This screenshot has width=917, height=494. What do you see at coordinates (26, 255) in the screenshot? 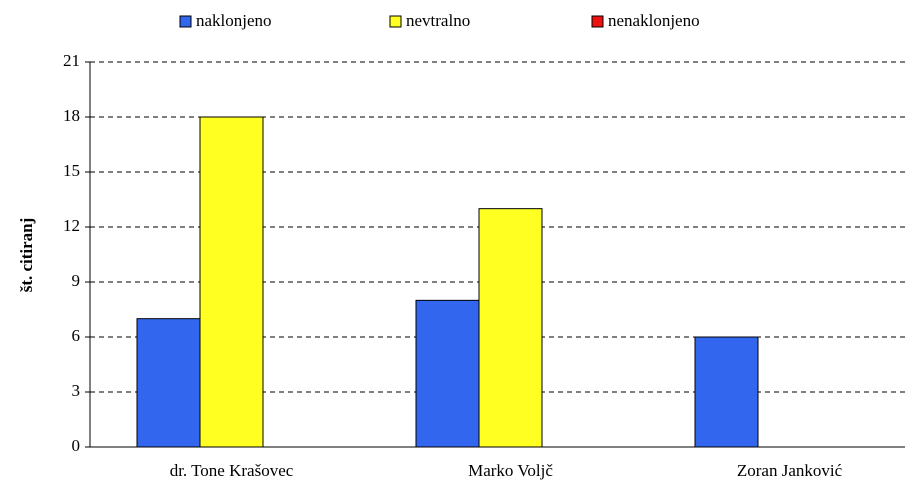
I see `y-axis-label: št. citiranj` at bounding box center [26, 255].